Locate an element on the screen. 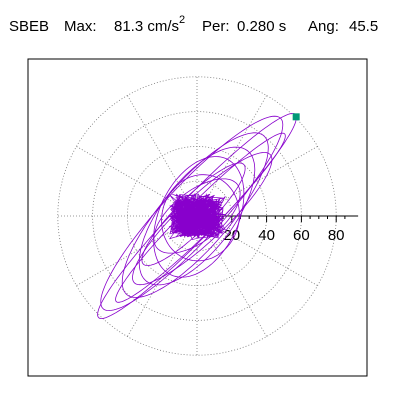  max-marker-group is located at coordinates (296, 117).